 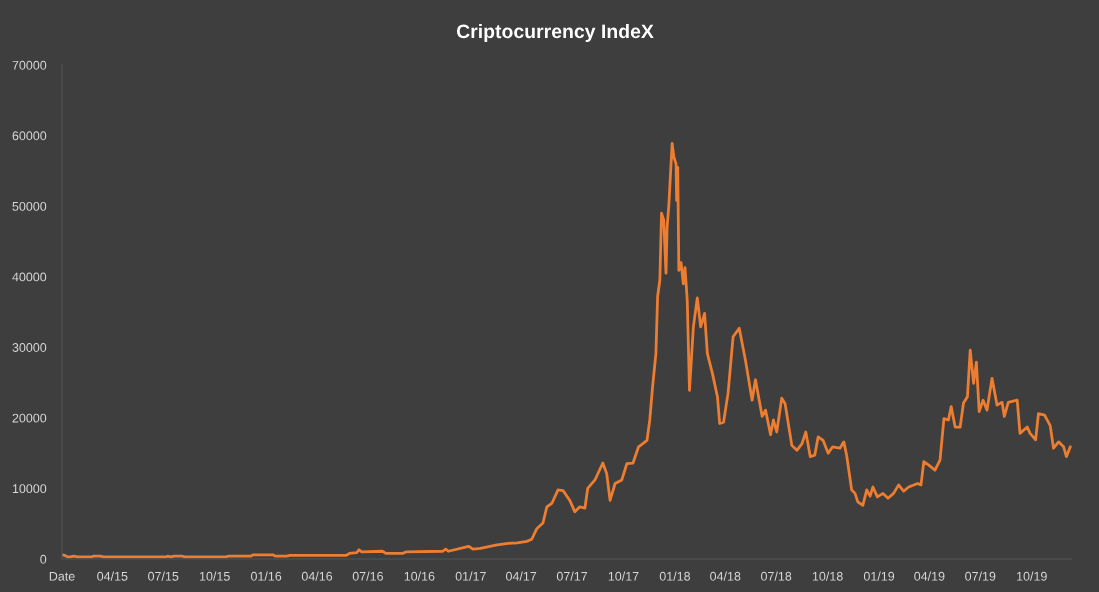 What do you see at coordinates (29, 206) in the screenshot?
I see `y-tick-label: 50000` at bounding box center [29, 206].